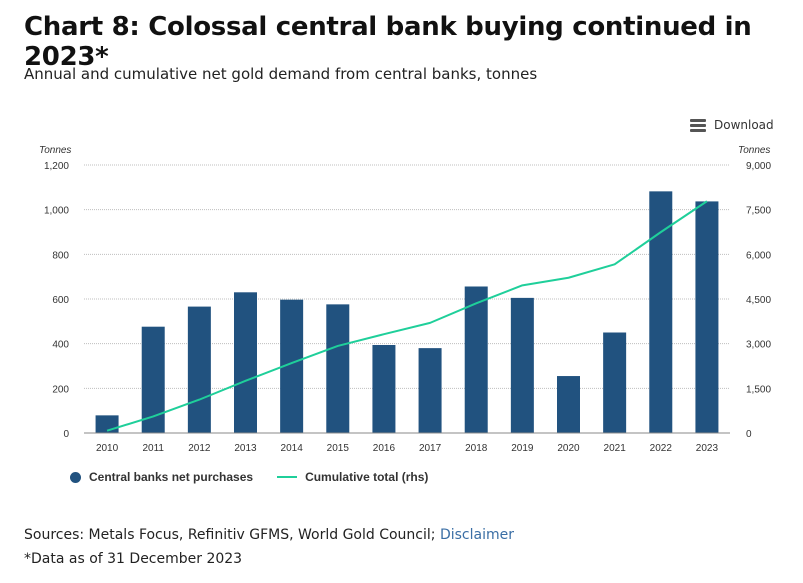  What do you see at coordinates (522, 365) in the screenshot?
I see `bar-2019` at bounding box center [522, 365].